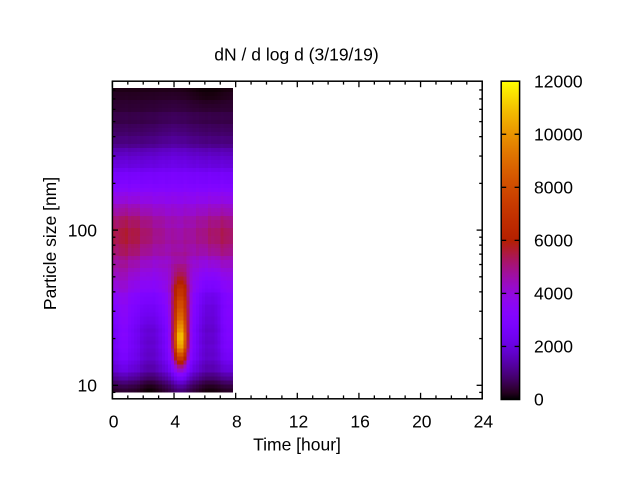 This screenshot has width=640, height=480. What do you see at coordinates (296, 55) in the screenshot?
I see `svg-text: dN / d log d (3/19/19)` at bounding box center [296, 55].